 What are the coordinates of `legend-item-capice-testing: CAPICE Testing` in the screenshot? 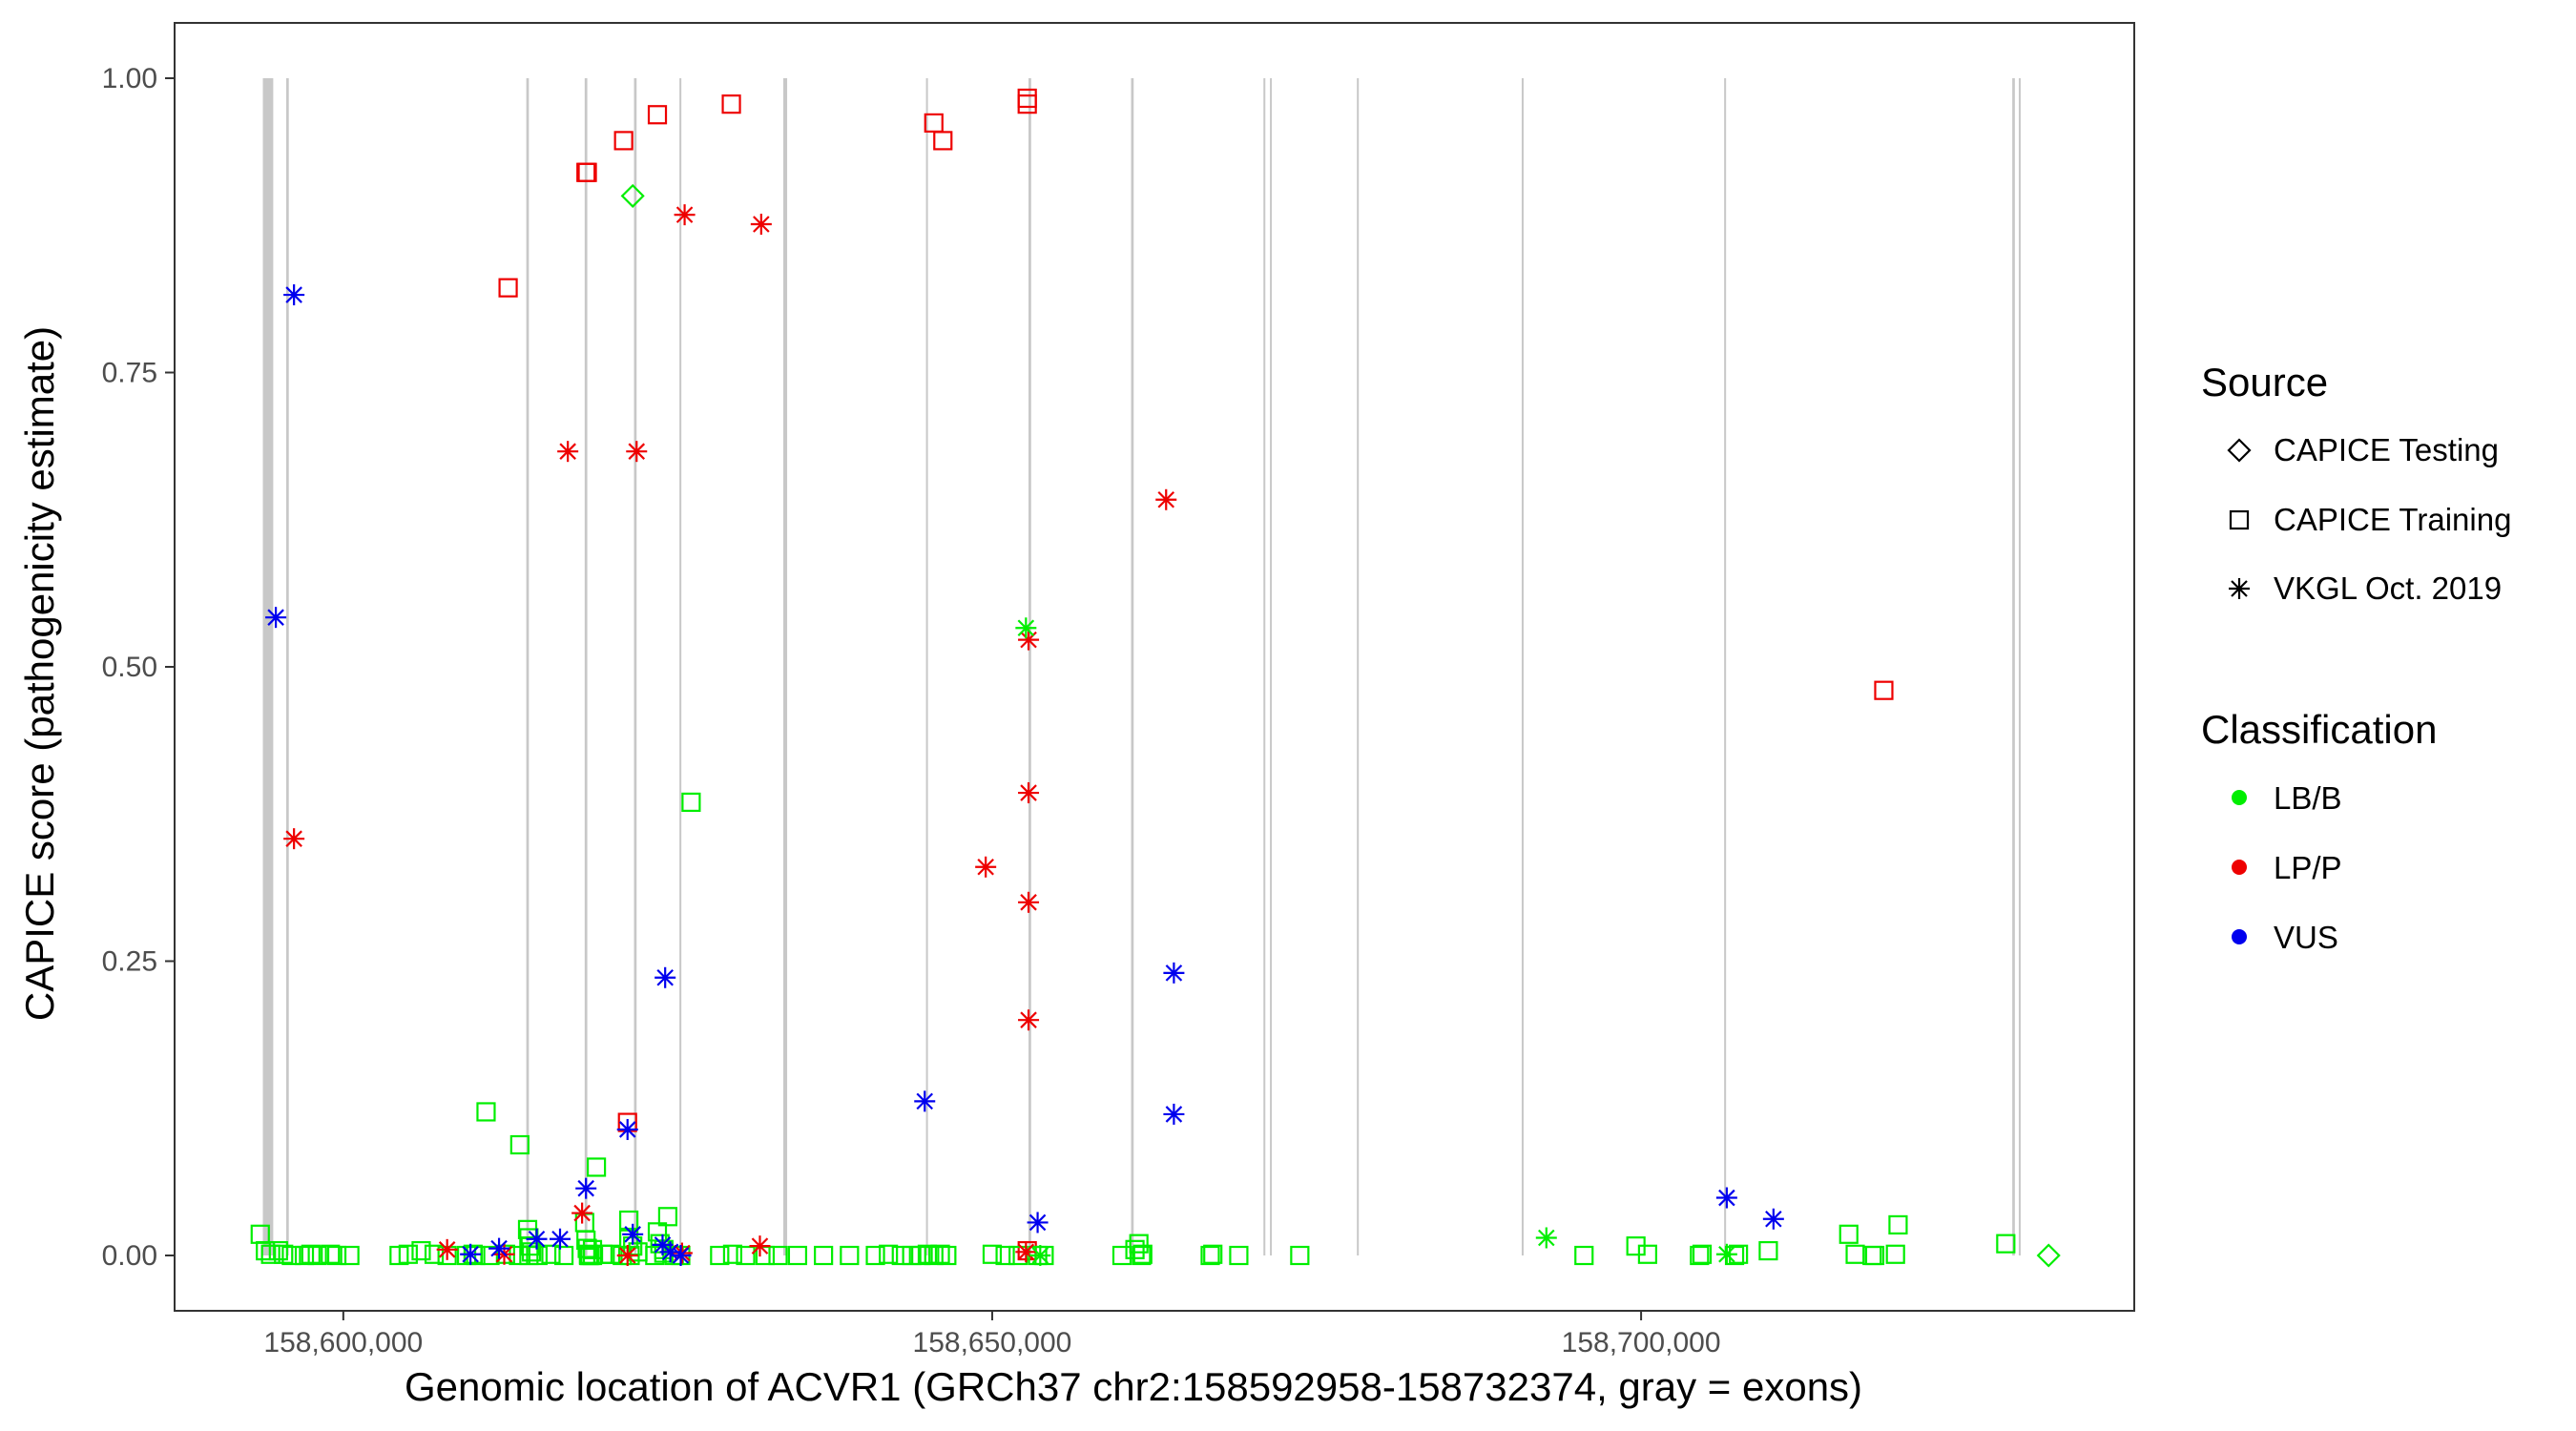 It's located at (2363, 449).